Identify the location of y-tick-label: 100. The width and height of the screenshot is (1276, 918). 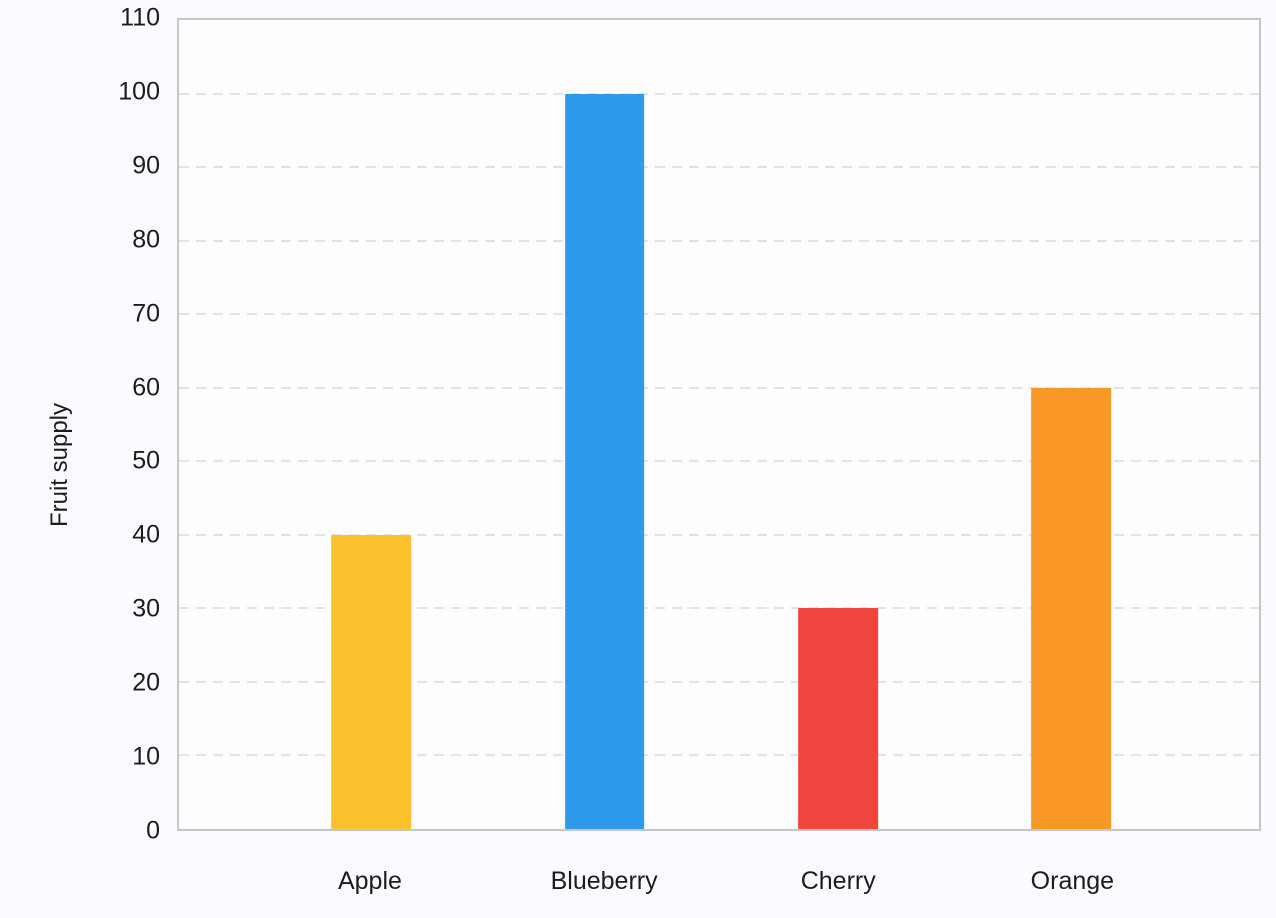
(139, 91).